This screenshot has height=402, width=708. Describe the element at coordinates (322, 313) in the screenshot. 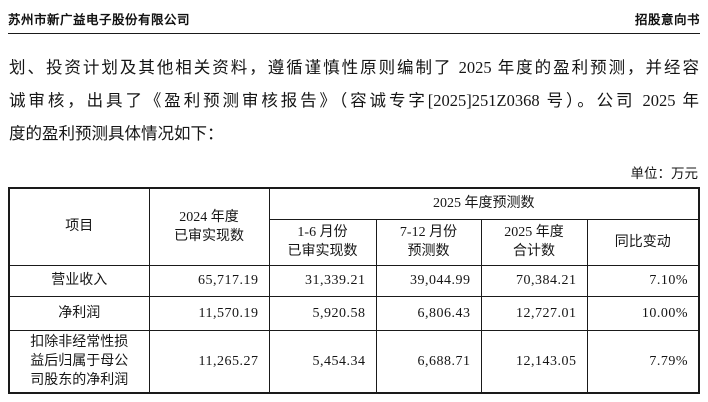

I see `cell-h1-audited: 5,920.58` at that location.